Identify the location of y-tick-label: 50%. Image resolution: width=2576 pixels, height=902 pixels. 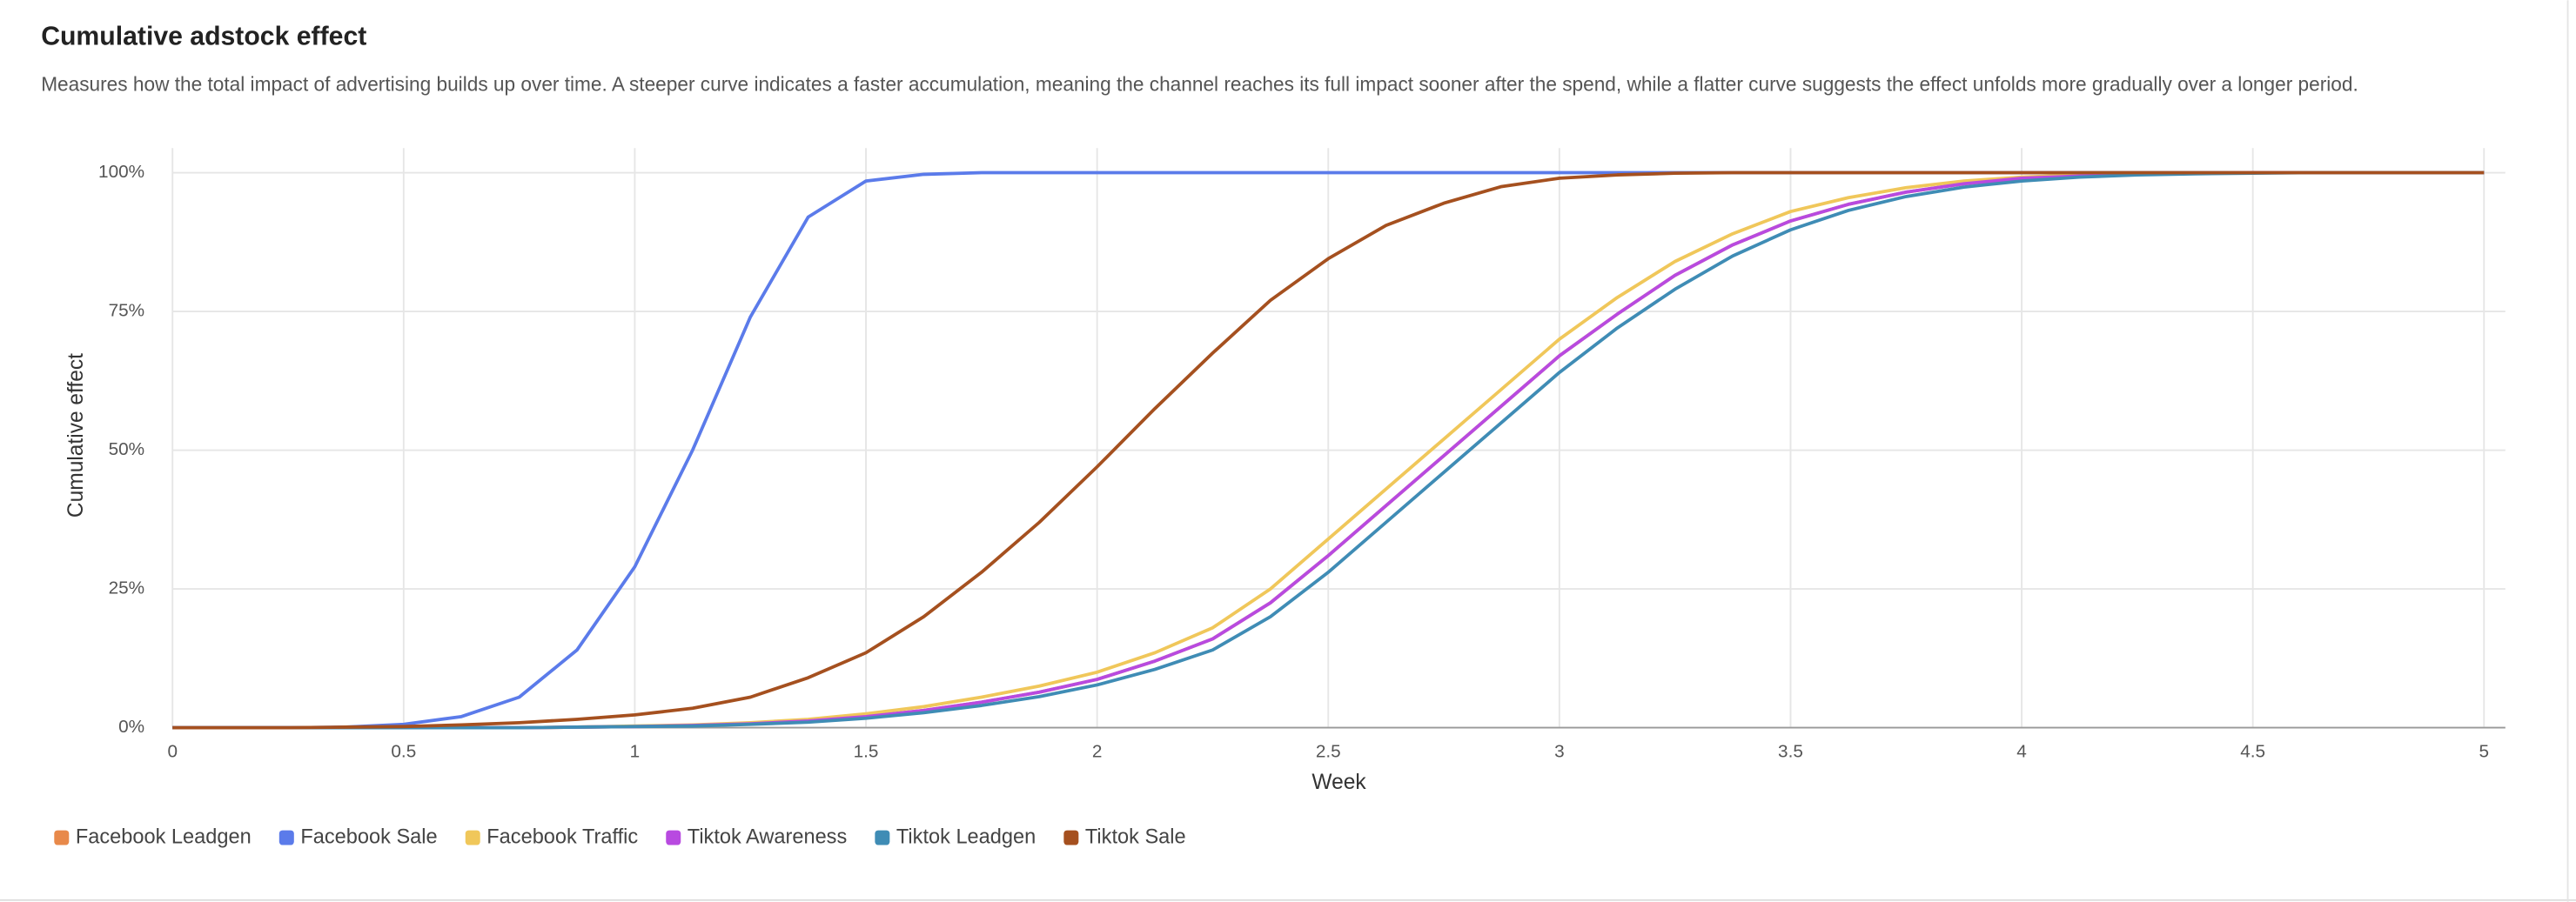
(127, 449).